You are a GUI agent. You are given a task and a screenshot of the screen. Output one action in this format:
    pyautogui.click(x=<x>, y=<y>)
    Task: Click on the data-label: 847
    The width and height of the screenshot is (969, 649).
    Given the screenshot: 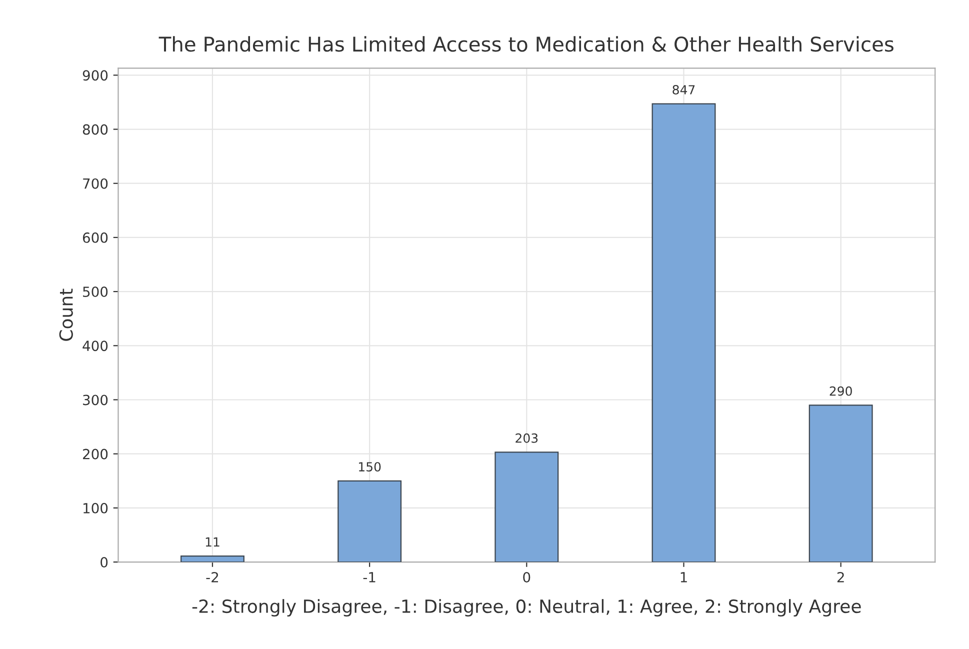 What is the action you would take?
    pyautogui.click(x=683, y=89)
    